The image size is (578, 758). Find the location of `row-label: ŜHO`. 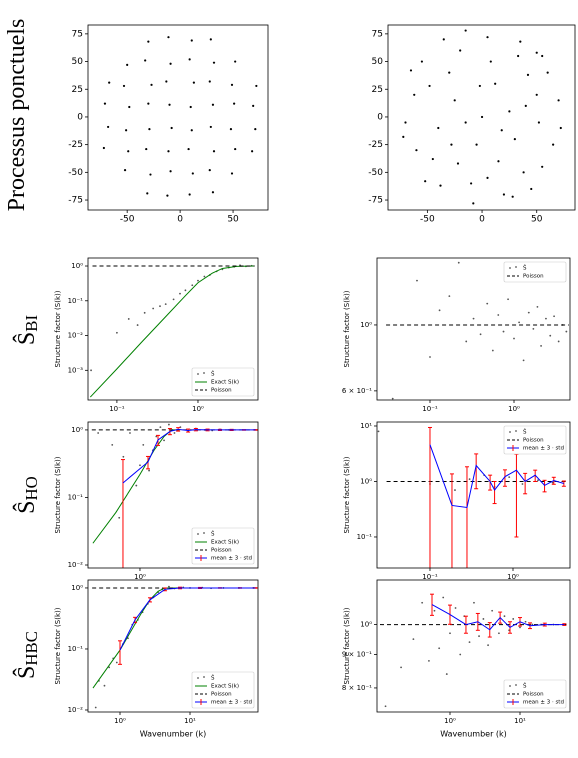

row-label: ŜHO is located at coordinates (27, 495).